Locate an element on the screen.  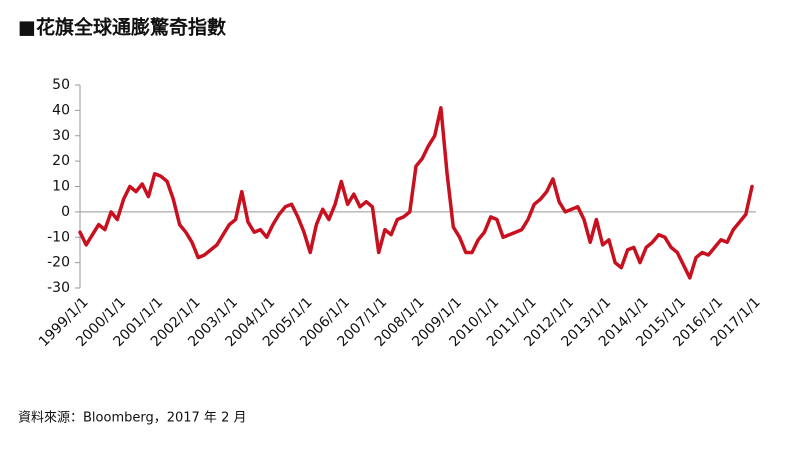
y-tick-label: 10 is located at coordinates (61, 187).